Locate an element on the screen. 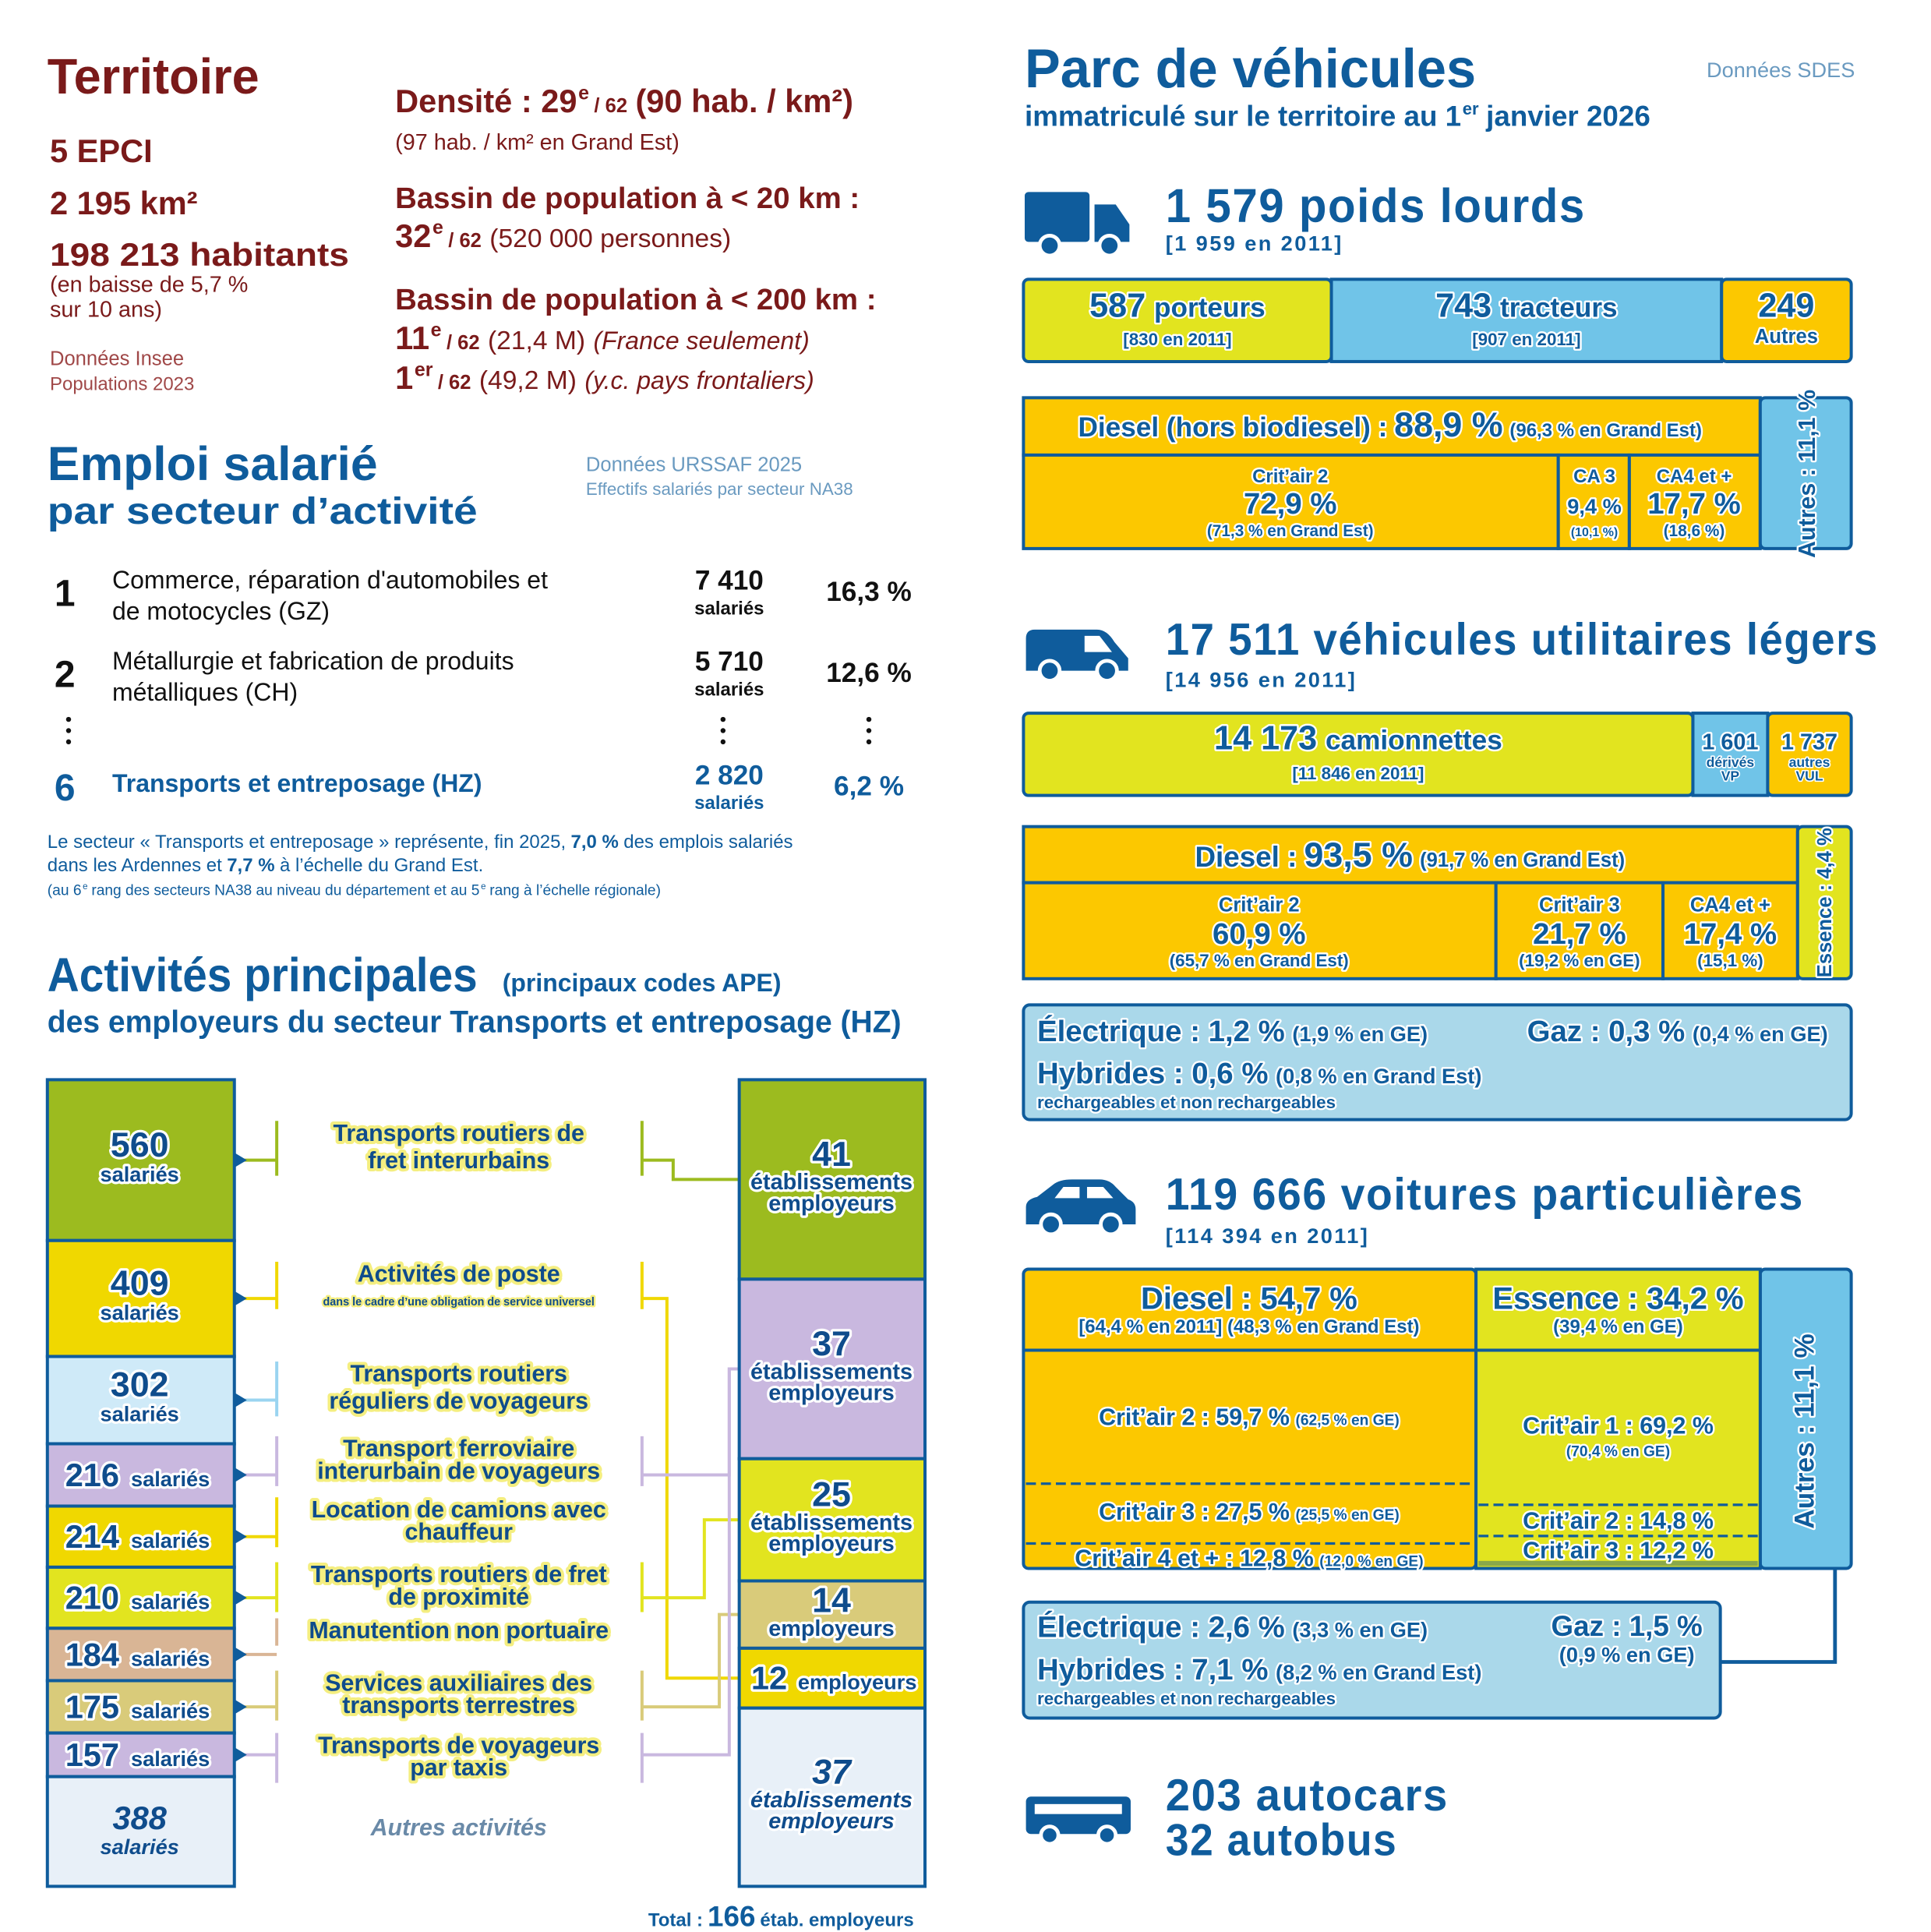 The width and height of the screenshot is (1931, 1932). ref: (71,3 % en Grand Est) is located at coordinates (1291, 531).